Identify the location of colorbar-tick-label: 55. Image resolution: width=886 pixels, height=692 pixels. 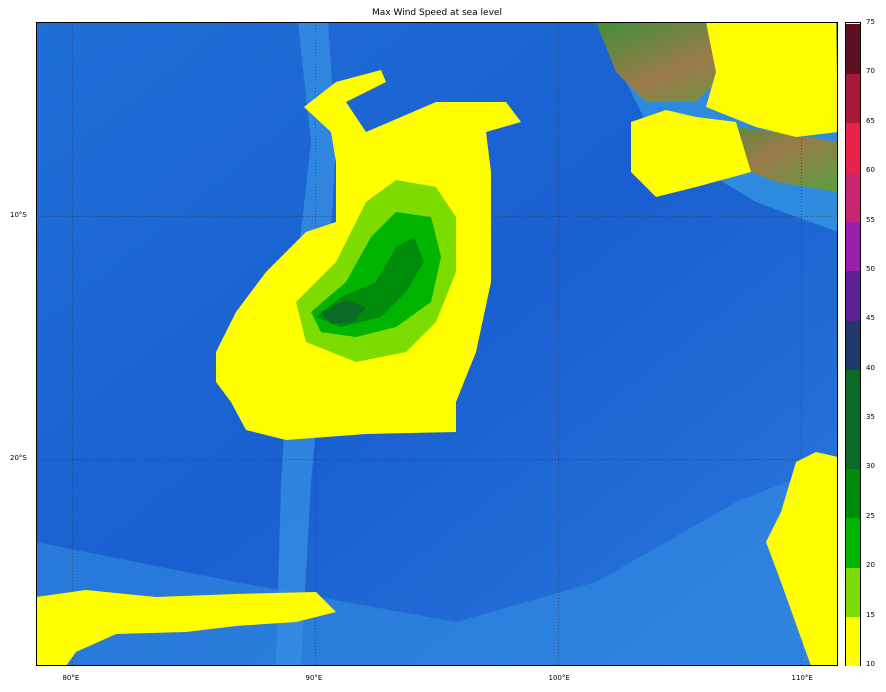
(870, 219).